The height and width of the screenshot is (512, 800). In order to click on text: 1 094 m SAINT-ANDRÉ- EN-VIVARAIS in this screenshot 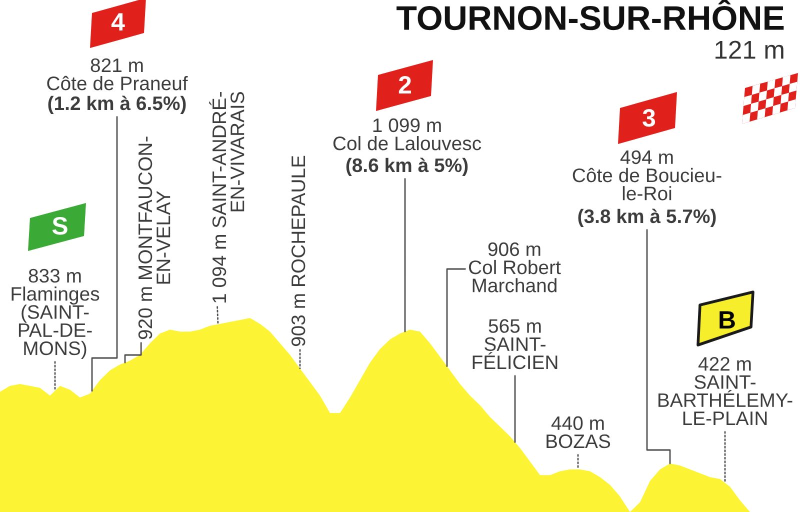, I will do `click(226, 197)`.